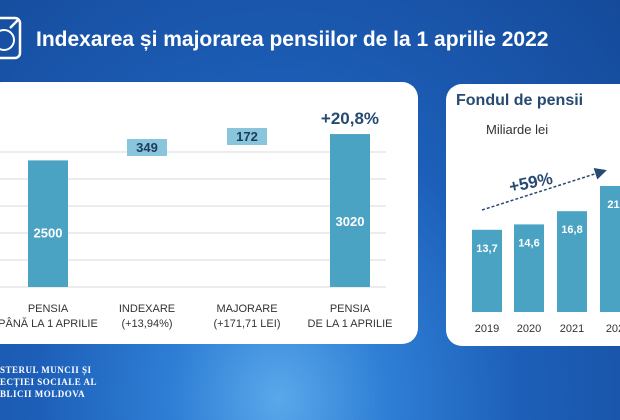 The width and height of the screenshot is (620, 420). I want to click on growth-arrow, so click(544, 189).